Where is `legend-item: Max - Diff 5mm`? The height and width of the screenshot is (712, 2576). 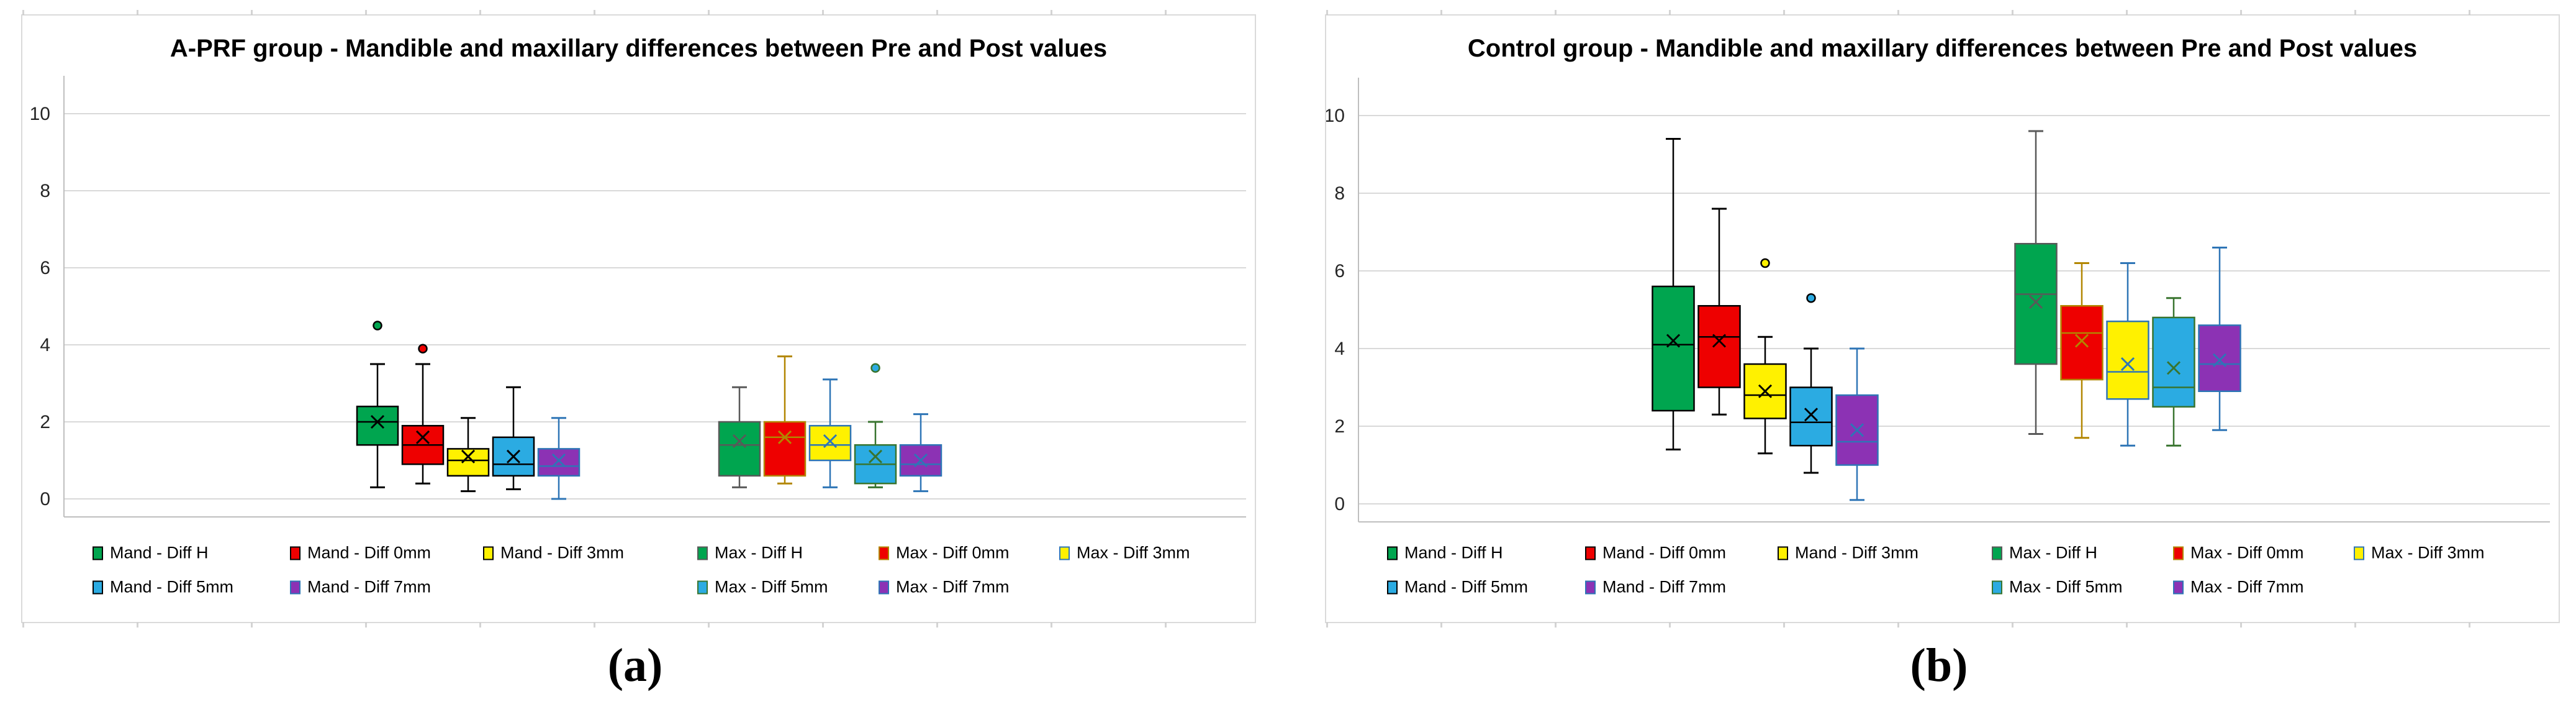
legend-item: Max - Diff 5mm is located at coordinates (2057, 587).